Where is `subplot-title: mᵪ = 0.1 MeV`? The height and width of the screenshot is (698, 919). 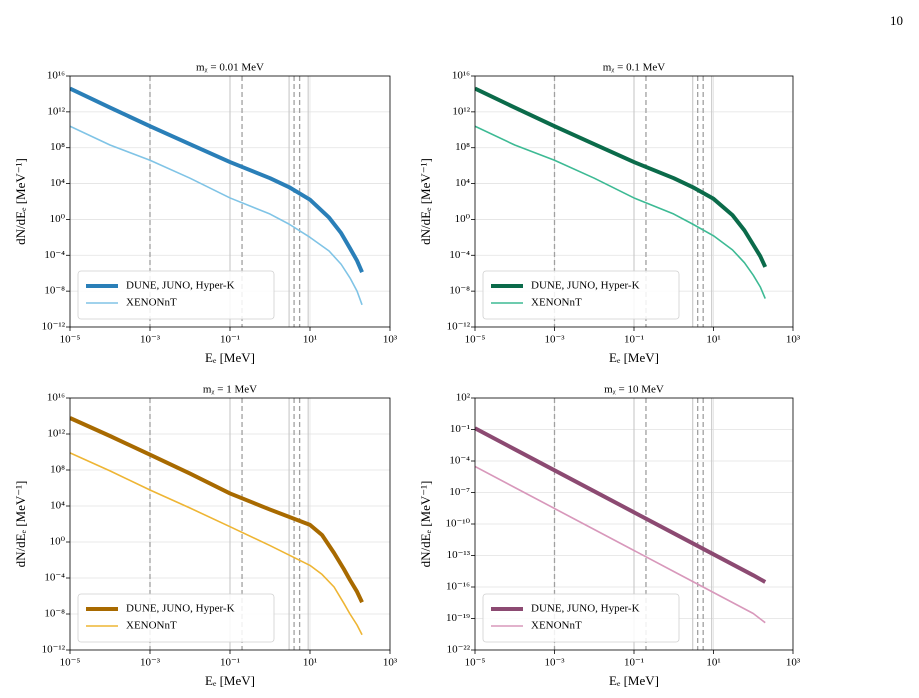
subplot-title: mᵪ = 0.1 MeV is located at coordinates (634, 68).